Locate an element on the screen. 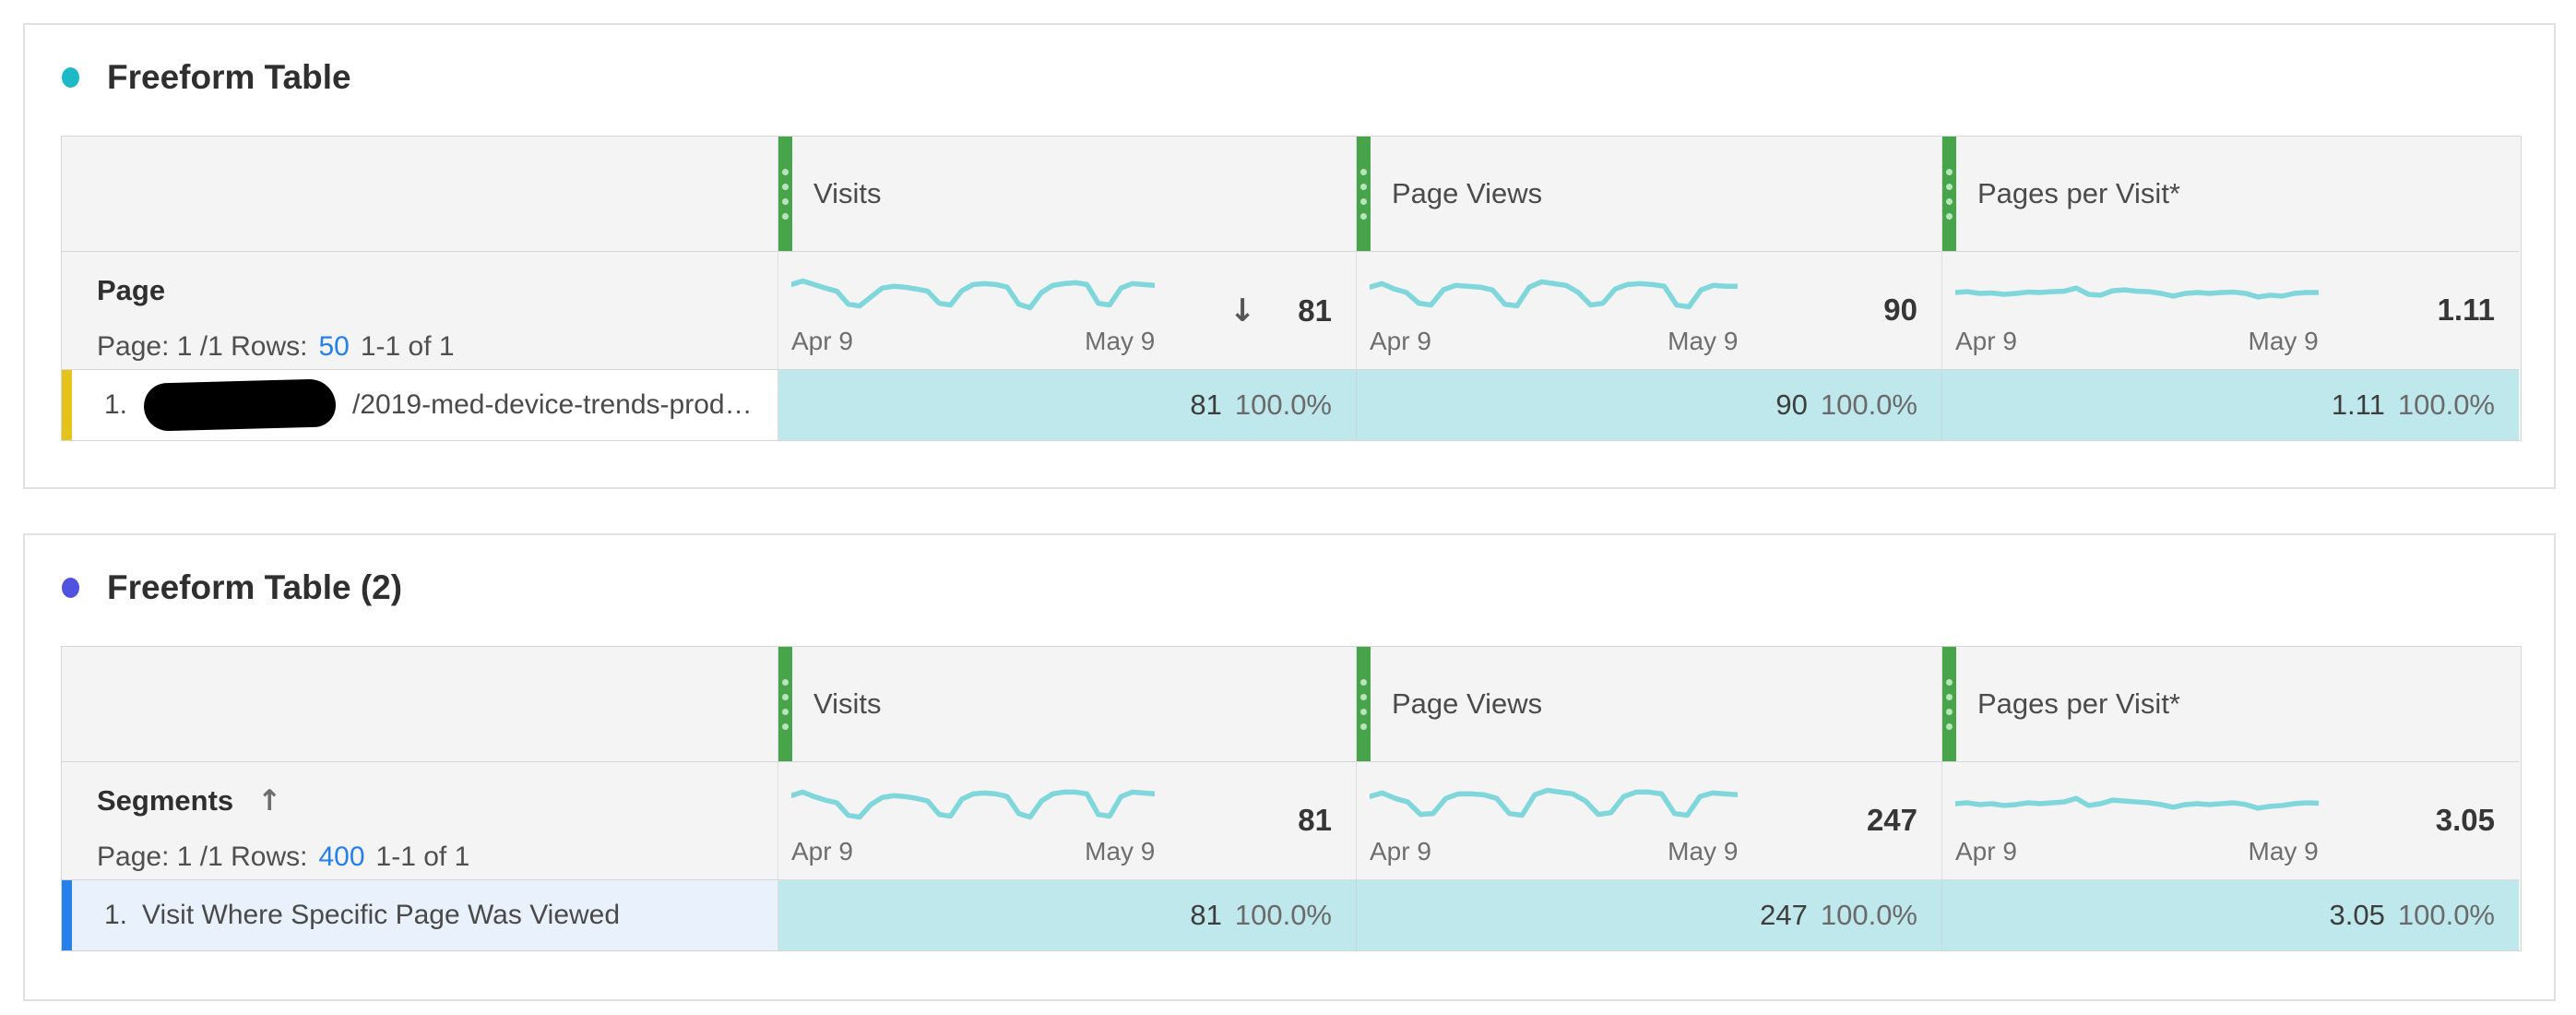 The width and height of the screenshot is (2576, 1015). row-label: Visit Where Specific Page Was Viewed is located at coordinates (382, 915).